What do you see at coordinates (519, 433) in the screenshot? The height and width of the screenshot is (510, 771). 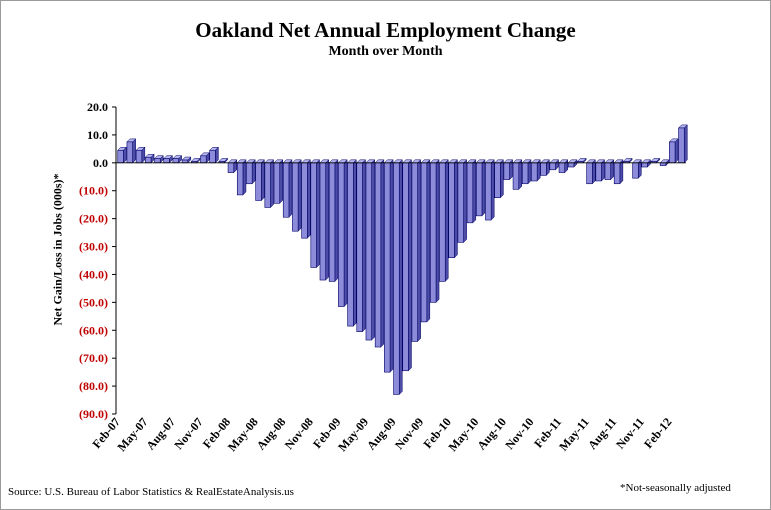 I see `x-tick-label: Nov-10` at bounding box center [519, 433].